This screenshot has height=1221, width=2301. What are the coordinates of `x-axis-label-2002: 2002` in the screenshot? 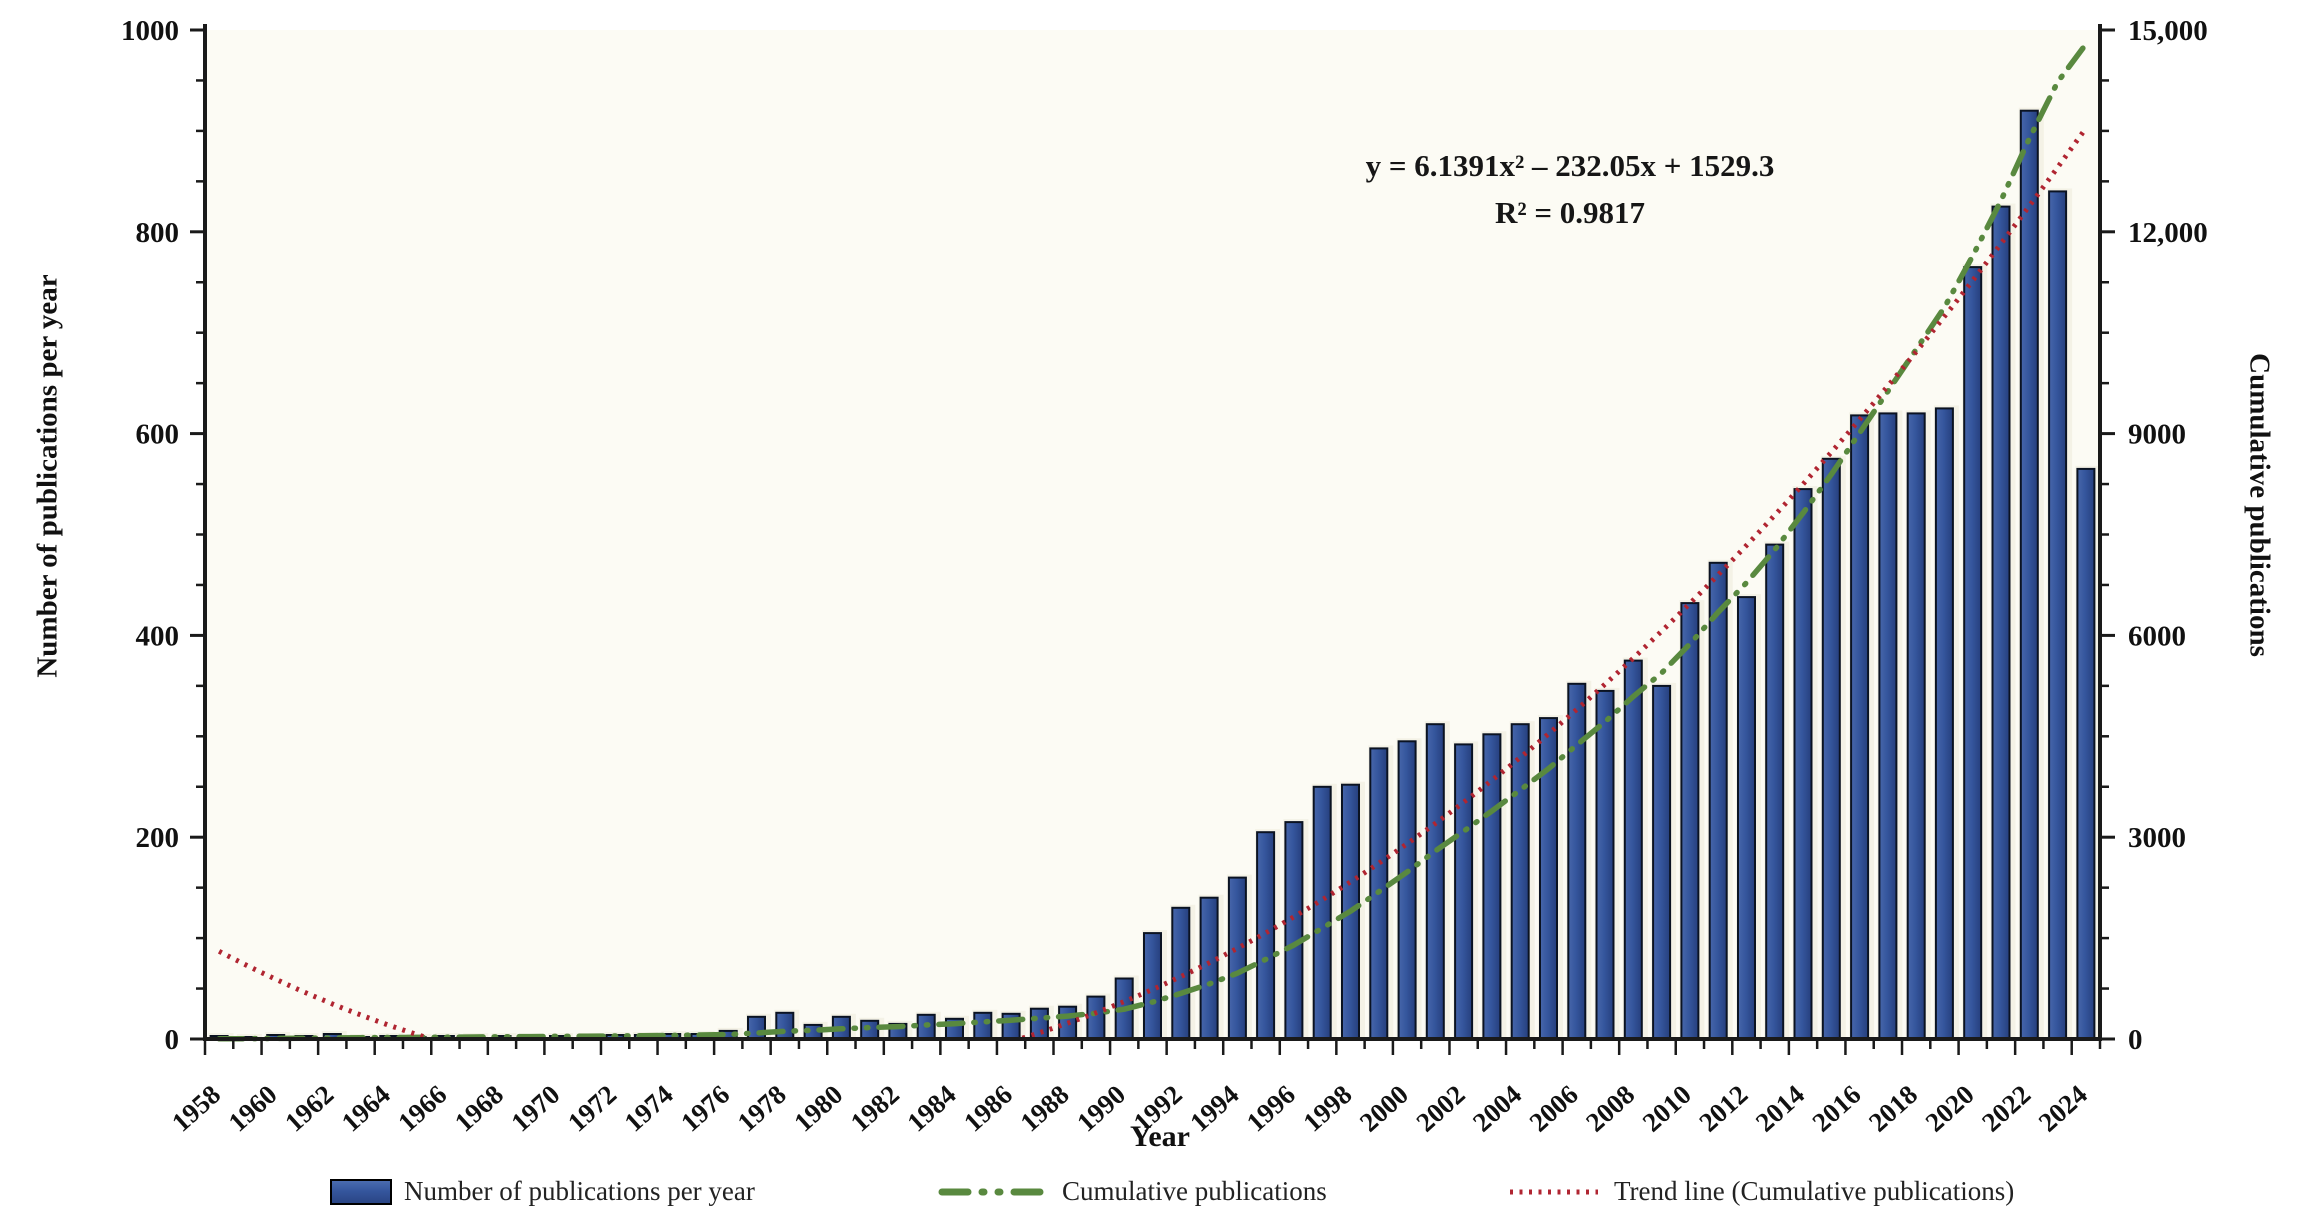 It's located at (1440, 1108).